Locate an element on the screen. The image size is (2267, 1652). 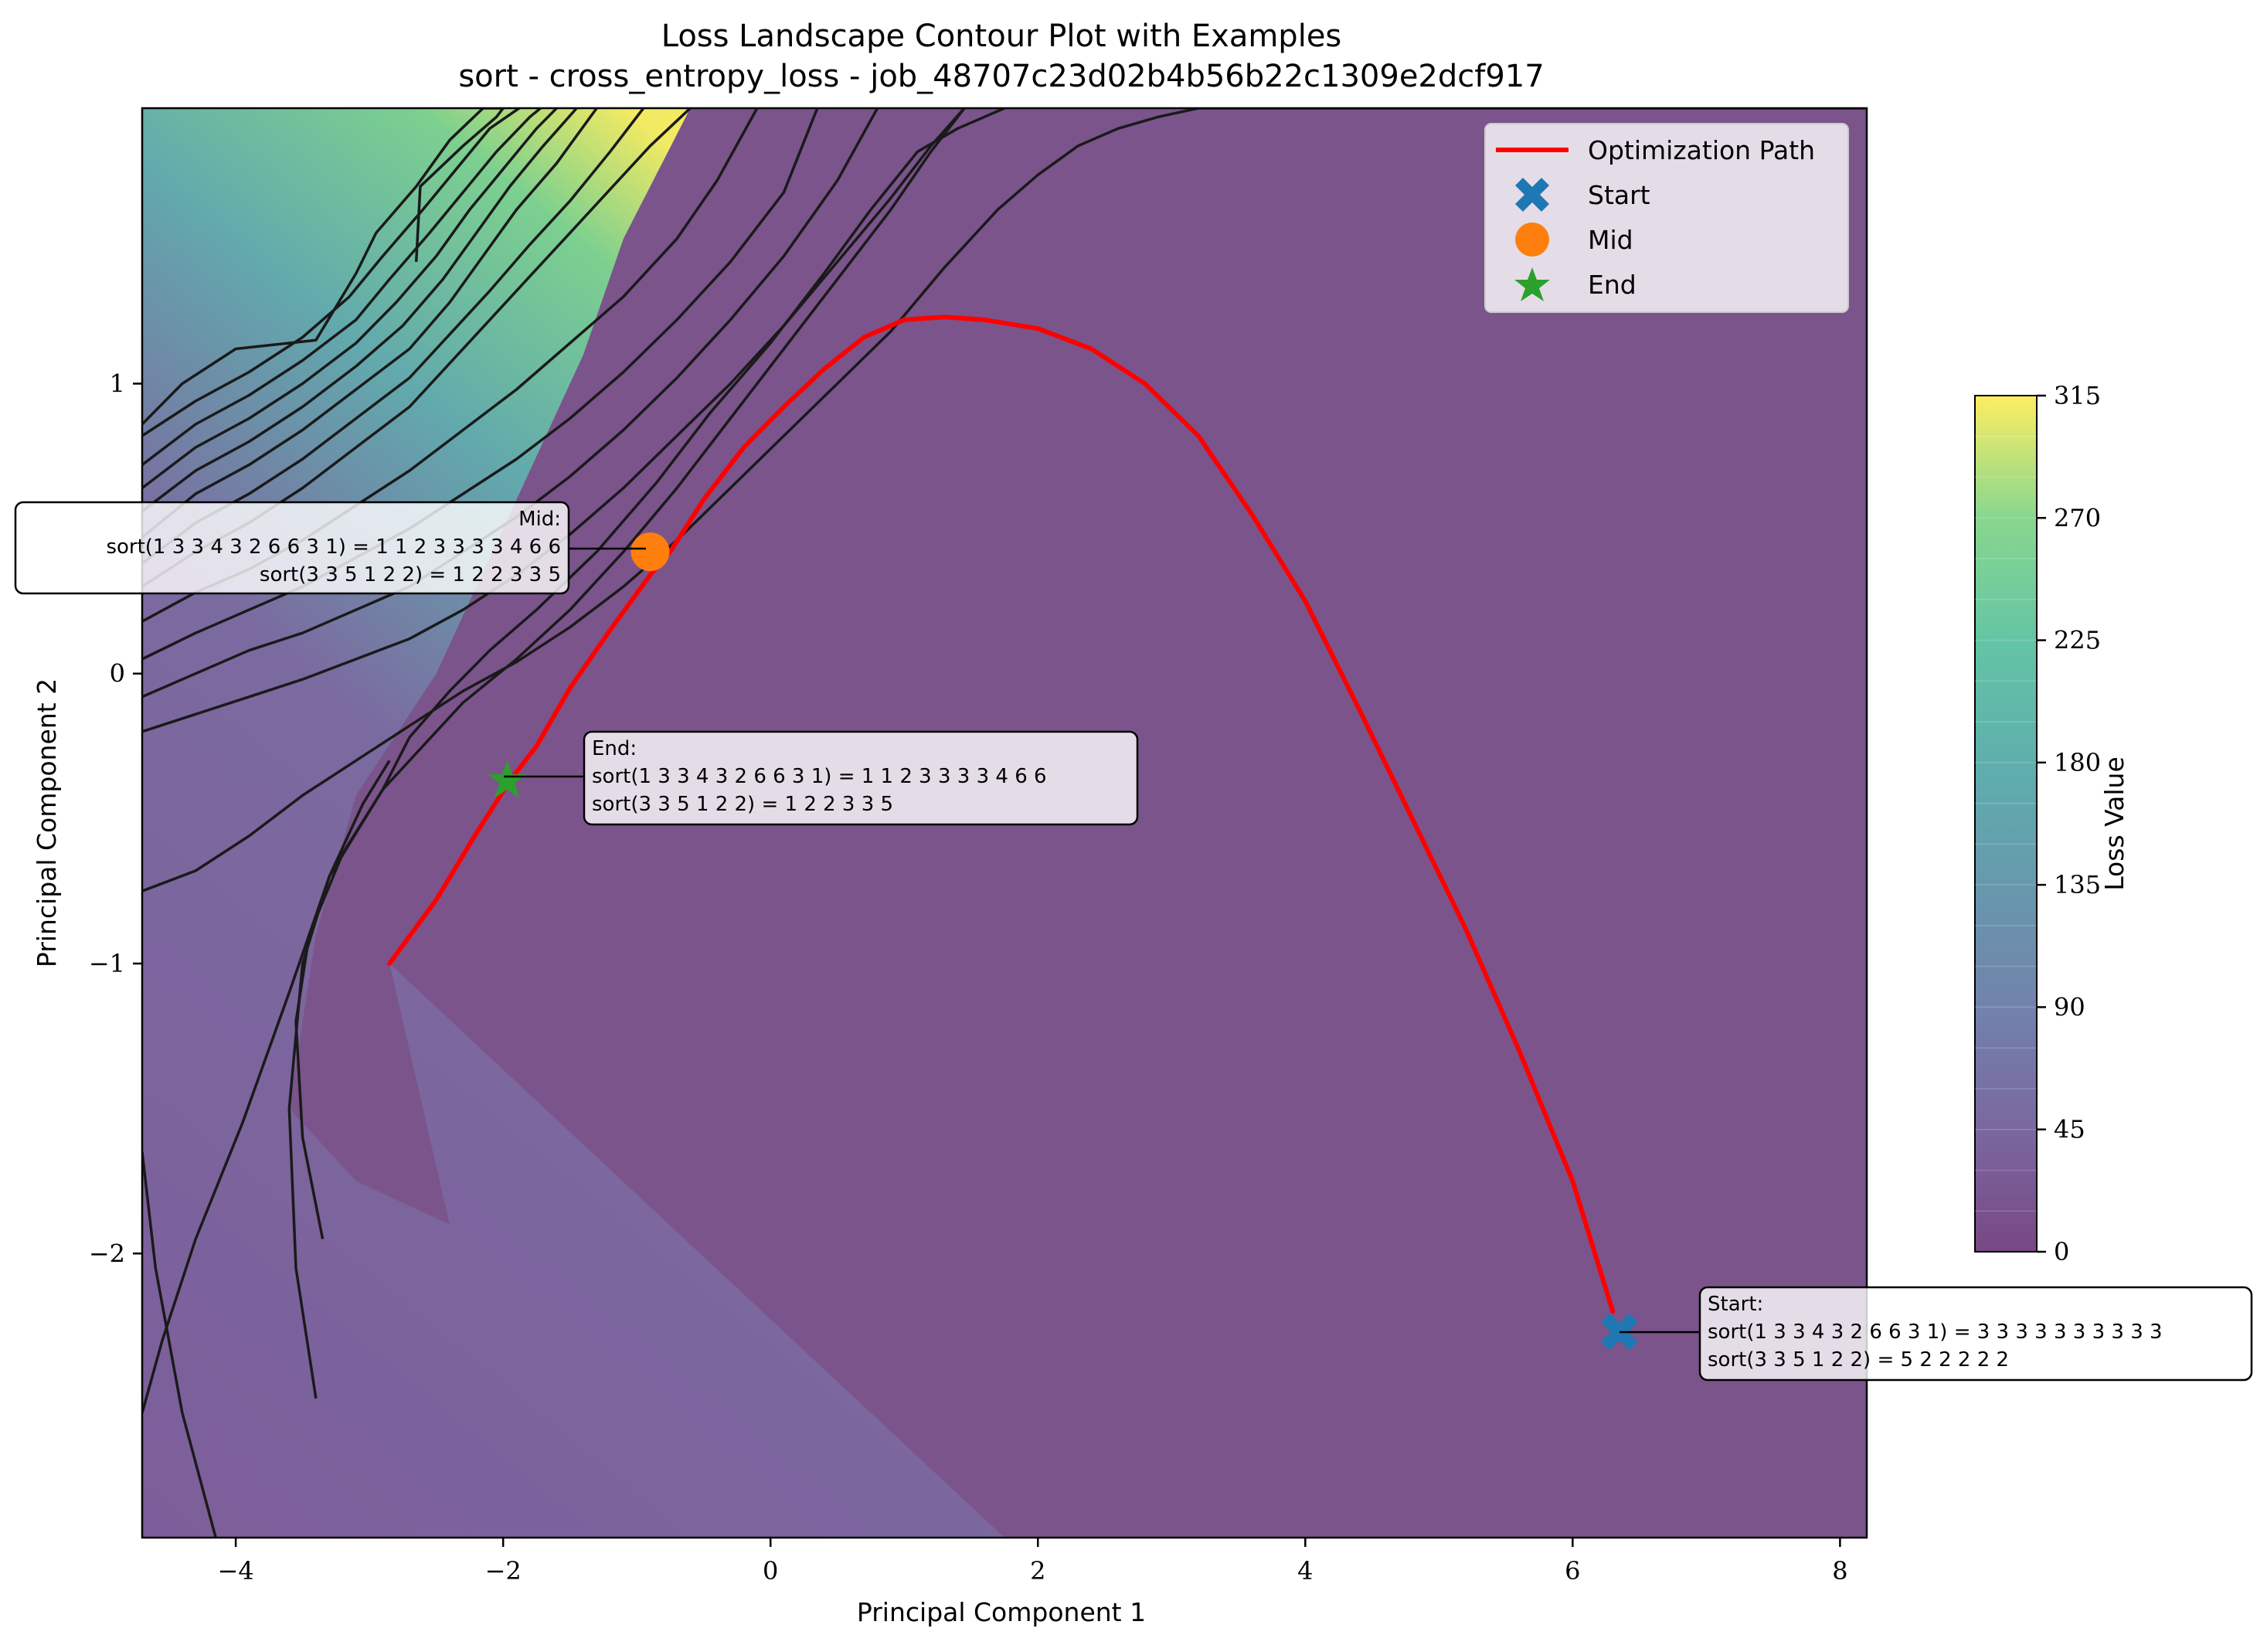
colorbar-label: Loss Value is located at coordinates (2114, 823).